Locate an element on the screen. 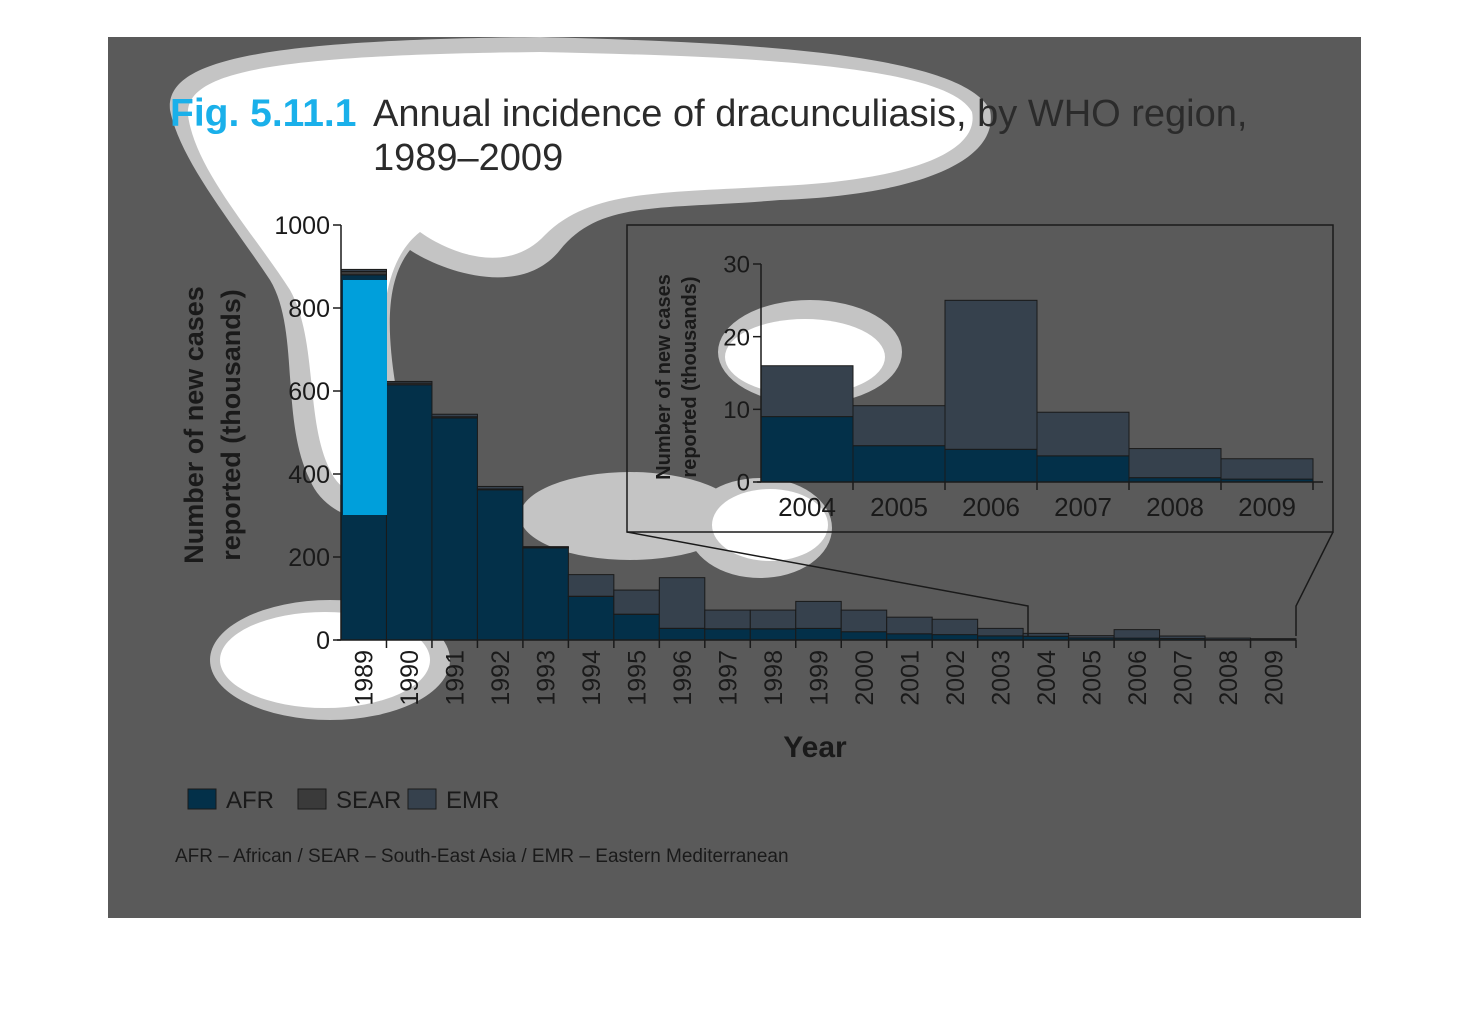 This screenshot has width=1470, height=1012. y-tick-label: 400 is located at coordinates (309, 475).